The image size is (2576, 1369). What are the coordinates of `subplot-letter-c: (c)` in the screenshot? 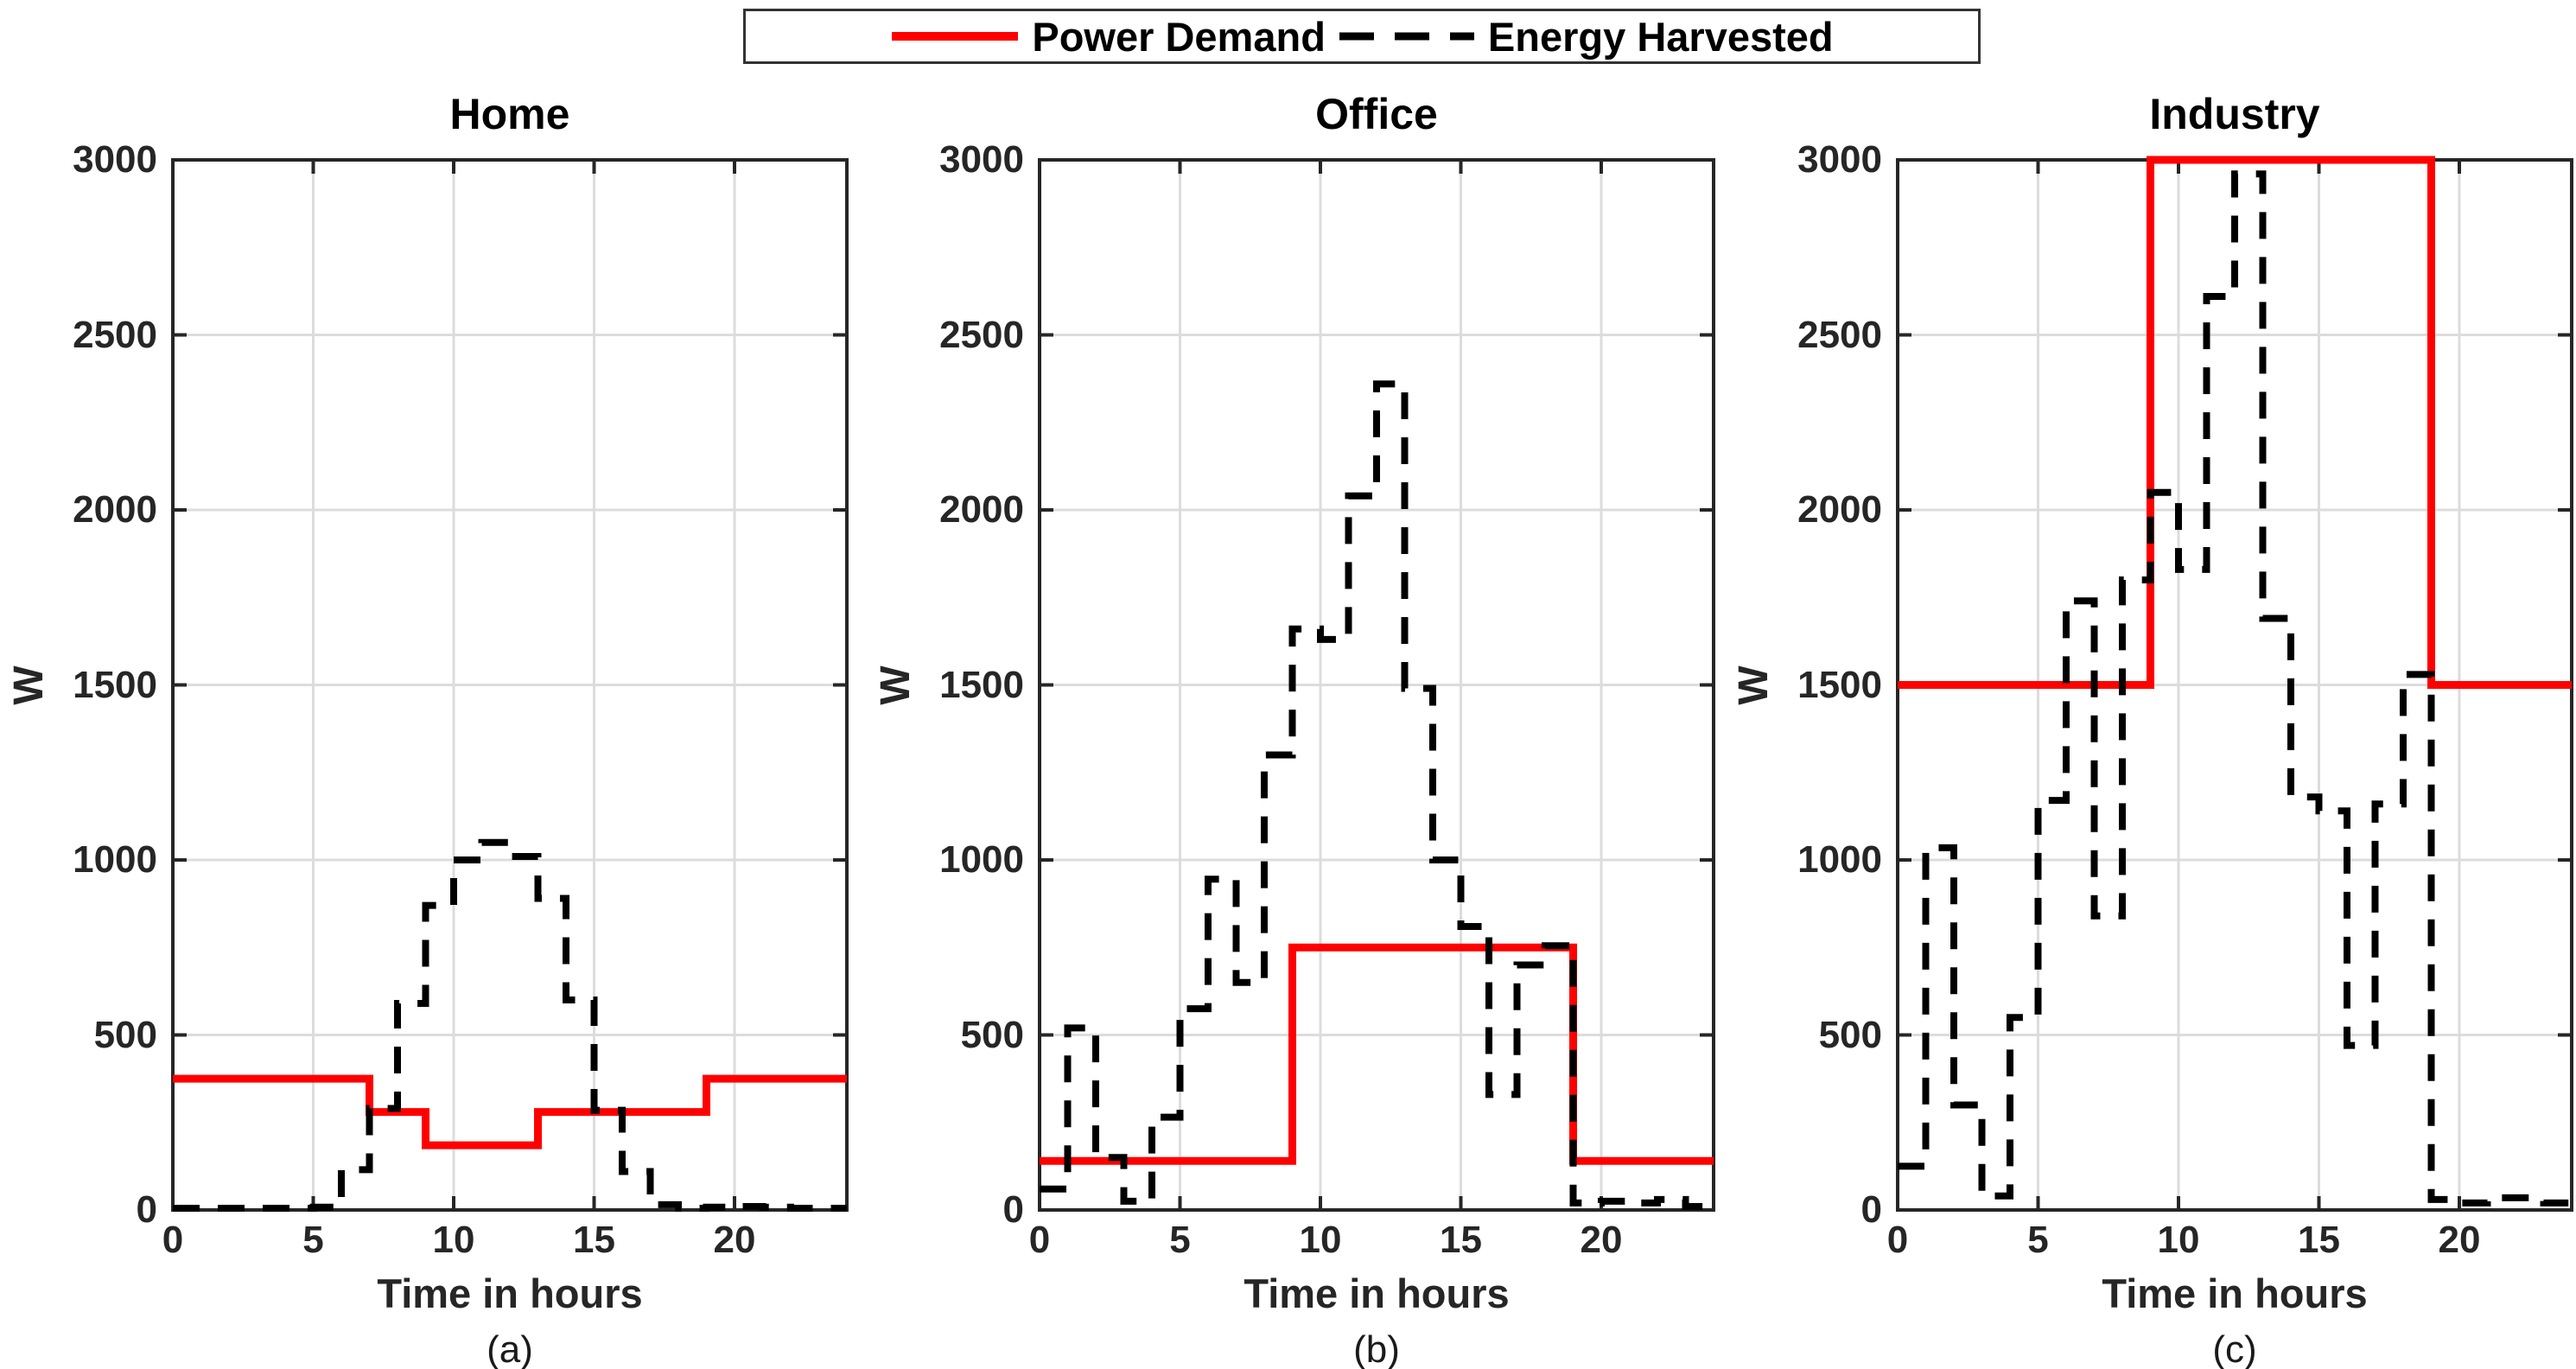 It's located at (2234, 1349).